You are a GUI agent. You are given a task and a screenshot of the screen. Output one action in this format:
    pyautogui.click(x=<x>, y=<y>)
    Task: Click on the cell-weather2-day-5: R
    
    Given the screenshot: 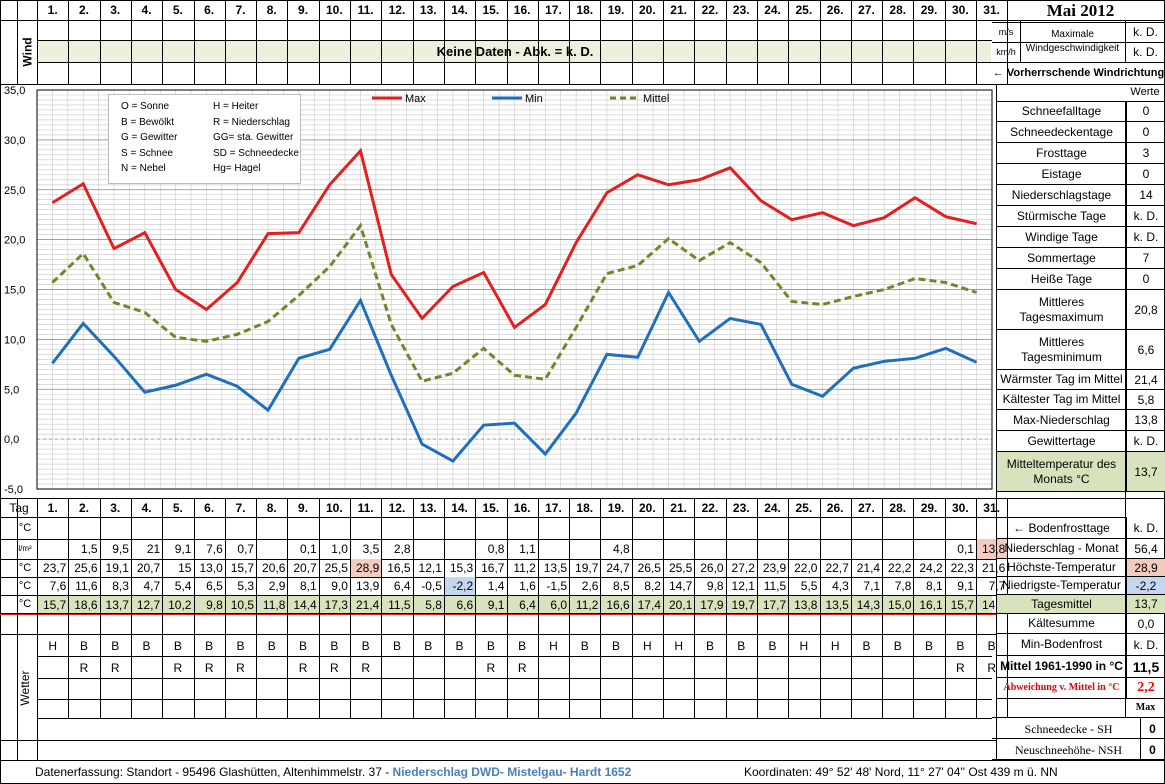 What is the action you would take?
    pyautogui.click(x=178, y=667)
    